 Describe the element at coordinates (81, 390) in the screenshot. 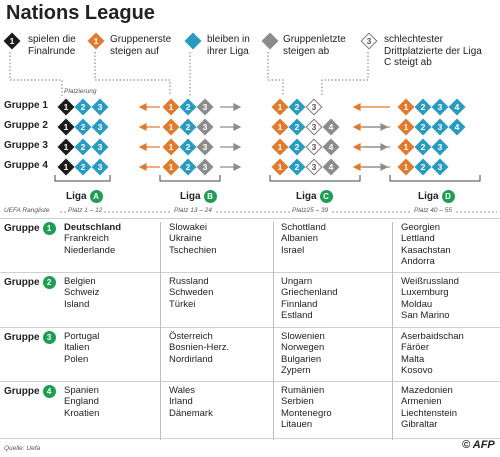

I see `team-name: Spanien` at that location.